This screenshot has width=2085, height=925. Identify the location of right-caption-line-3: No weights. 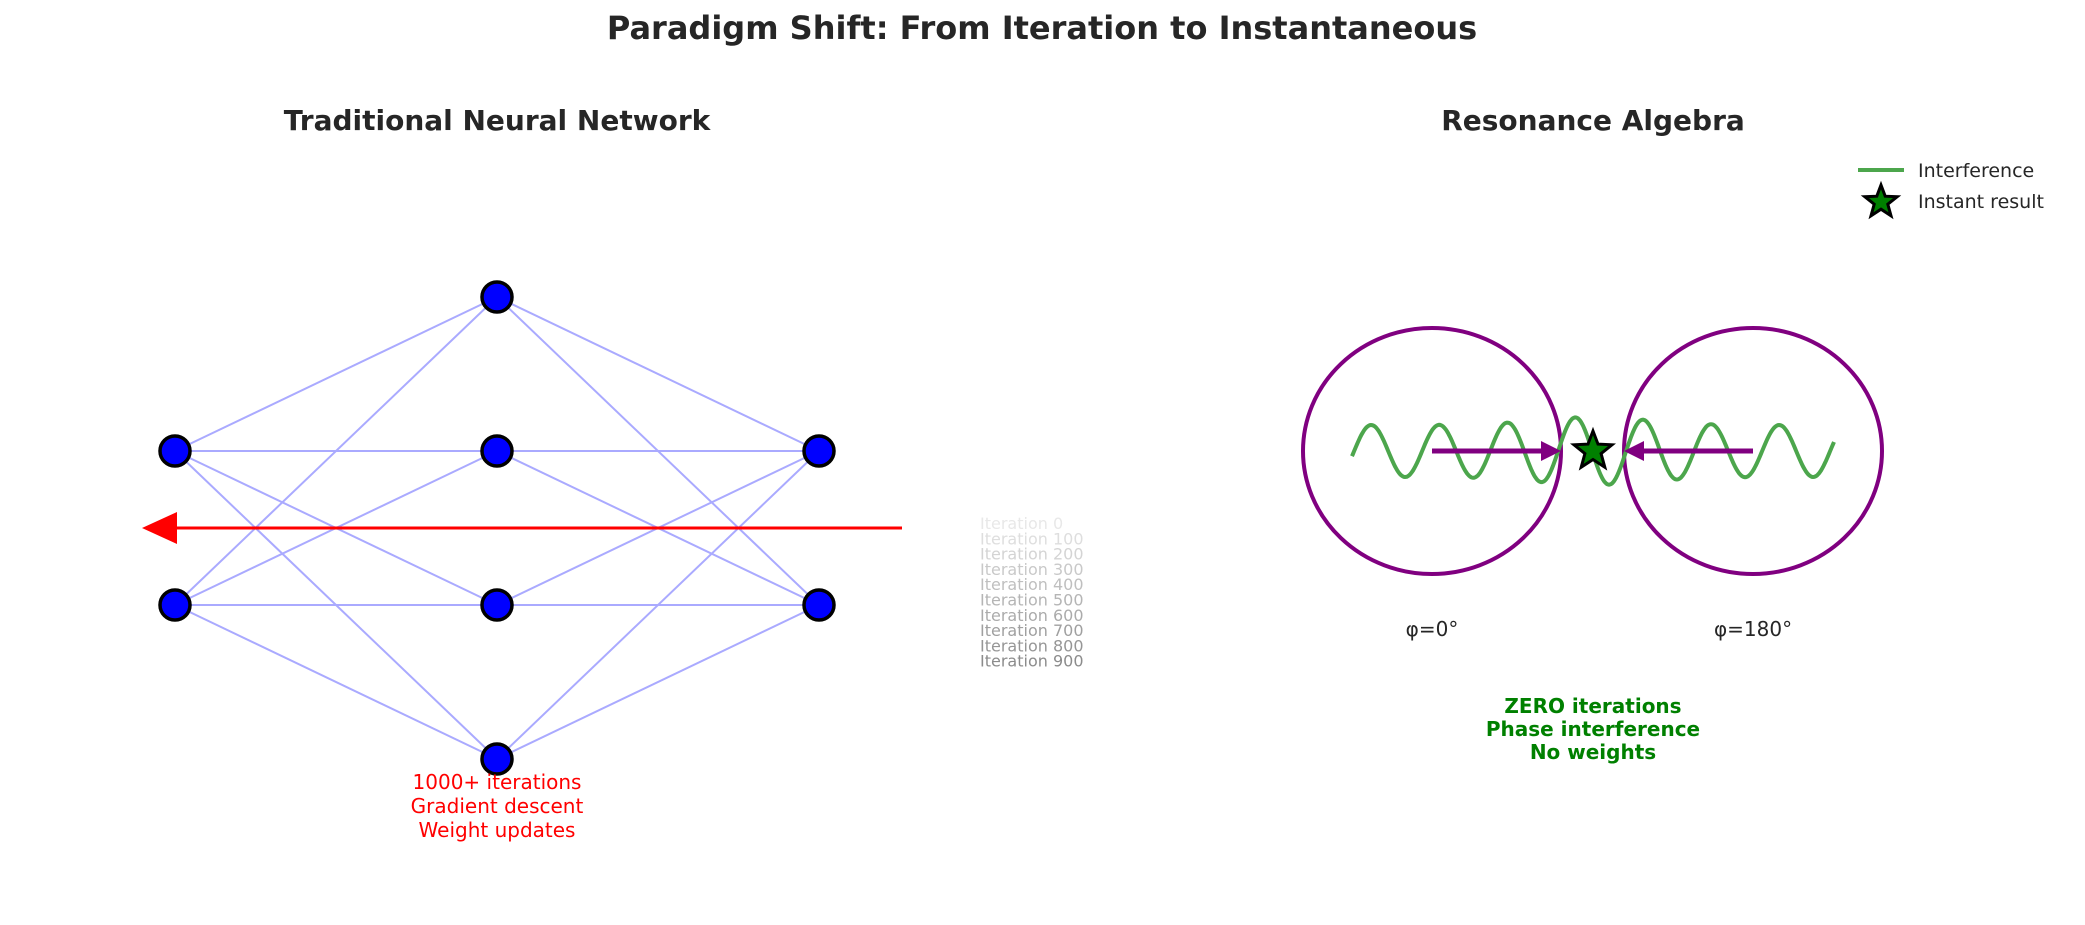
(1593, 752).